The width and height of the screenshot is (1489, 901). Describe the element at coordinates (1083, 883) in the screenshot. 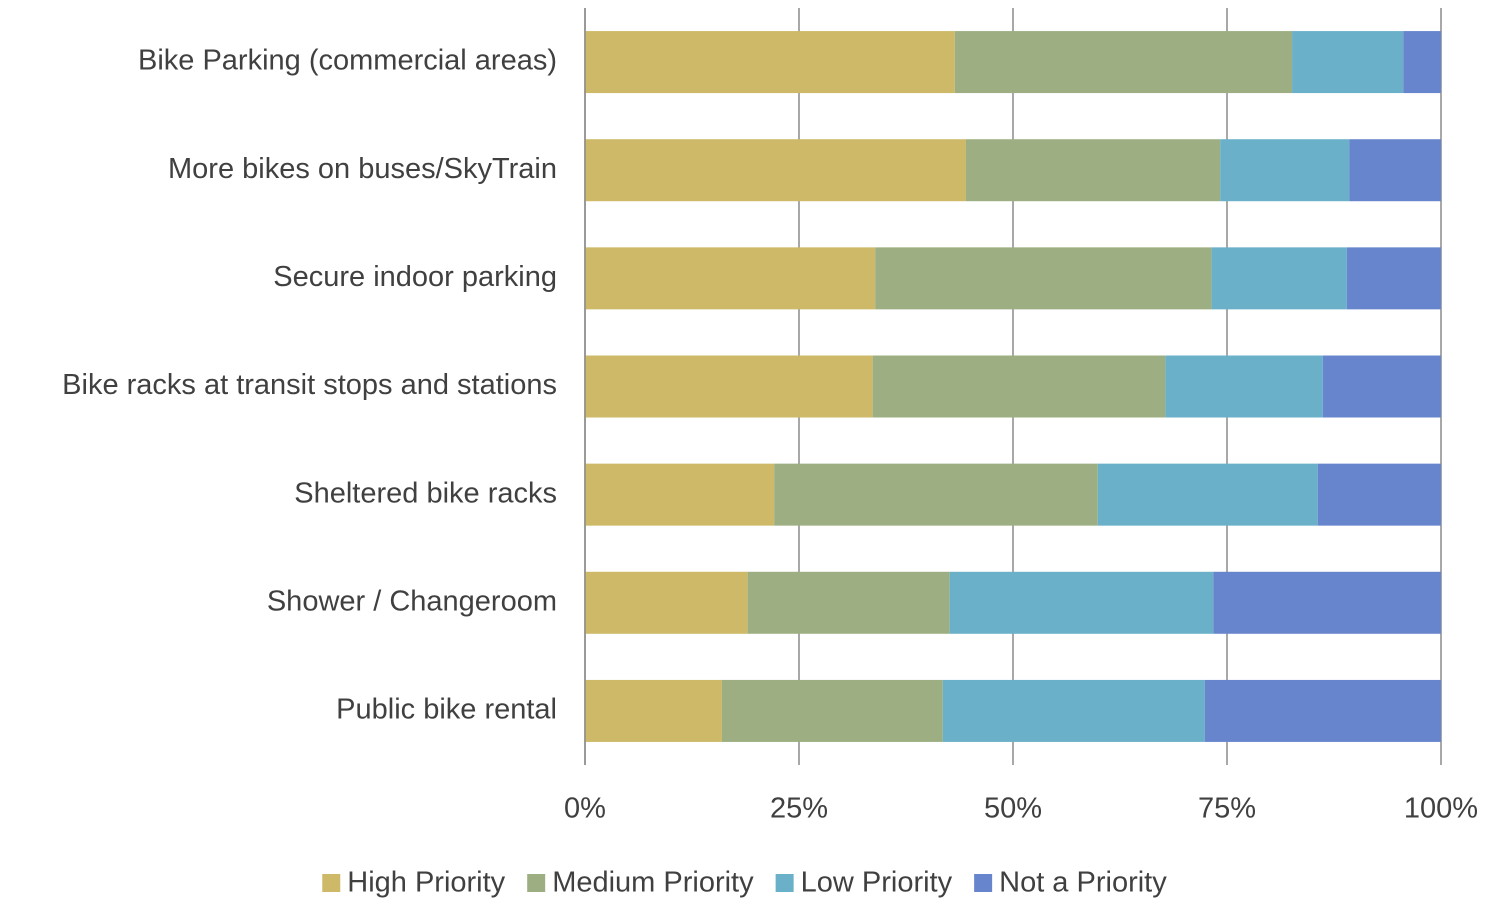

I see `legend-label: Not a Priority` at that location.